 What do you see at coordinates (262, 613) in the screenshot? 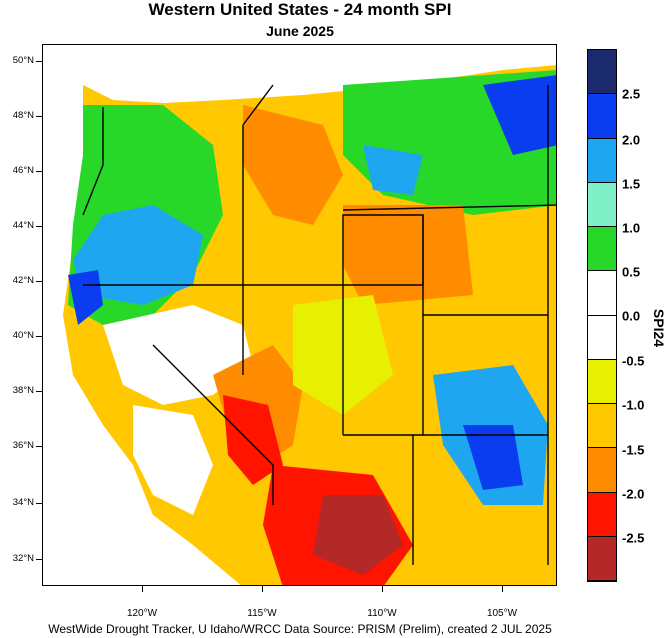
I see `lon-label: 115°W` at bounding box center [262, 613].